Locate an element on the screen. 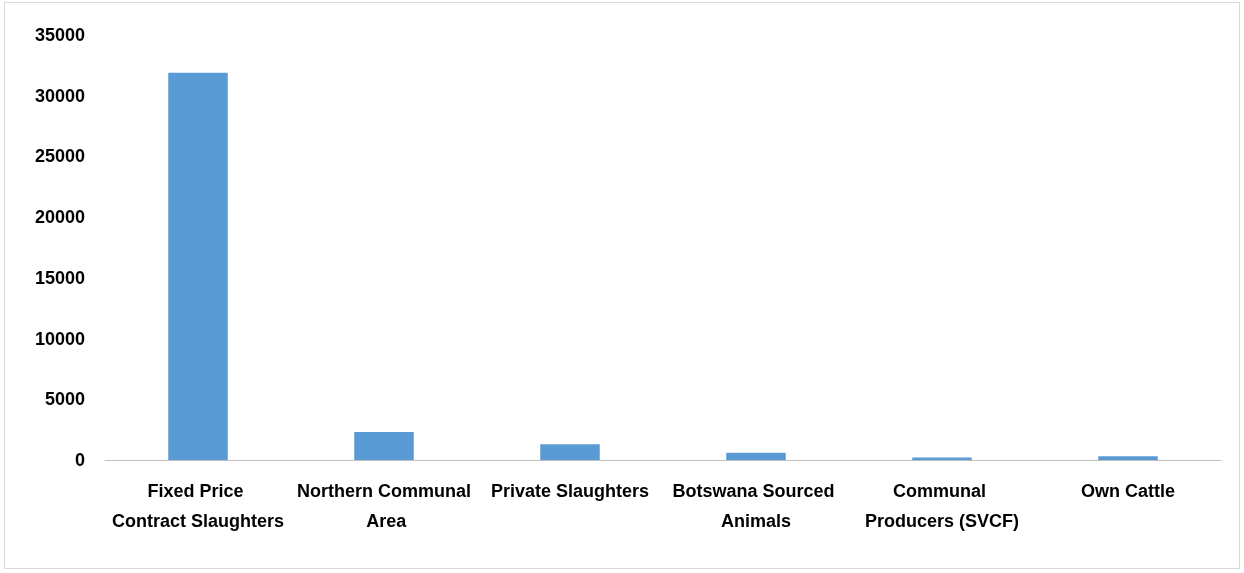 This screenshot has height=573, width=1244. y-tick-label: 5000 is located at coordinates (64, 399).